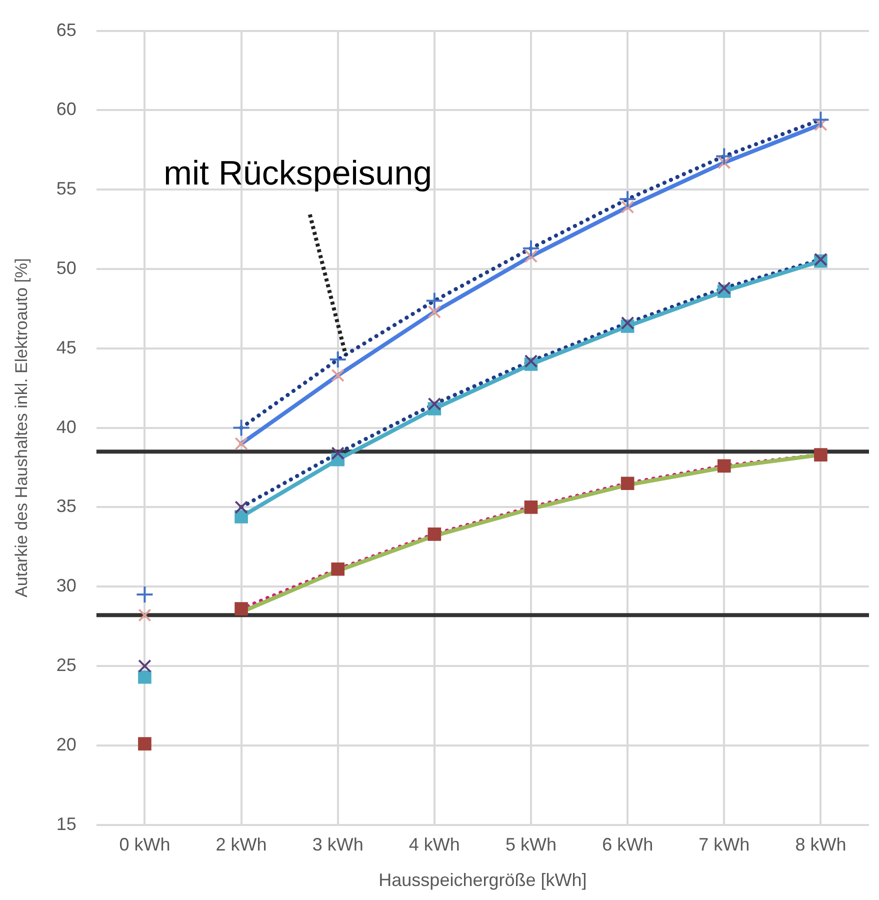  What do you see at coordinates (531, 844) in the screenshot?
I see `x-tick-label: 5 kWh` at bounding box center [531, 844].